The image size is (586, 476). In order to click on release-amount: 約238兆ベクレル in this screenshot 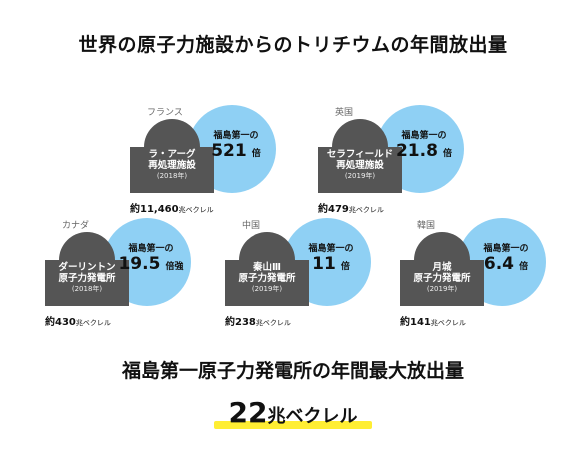, I will do `click(258, 320)`.